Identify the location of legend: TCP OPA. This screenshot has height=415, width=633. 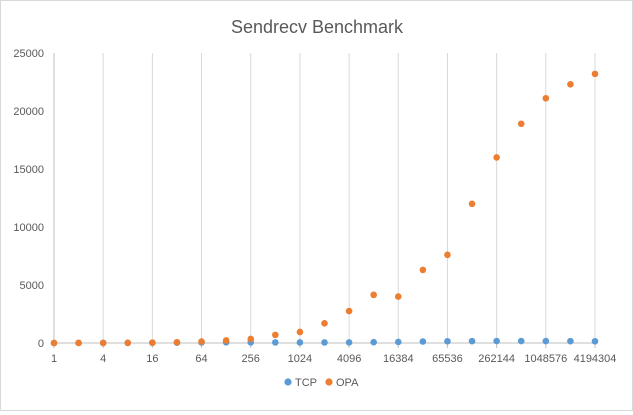
(321, 383).